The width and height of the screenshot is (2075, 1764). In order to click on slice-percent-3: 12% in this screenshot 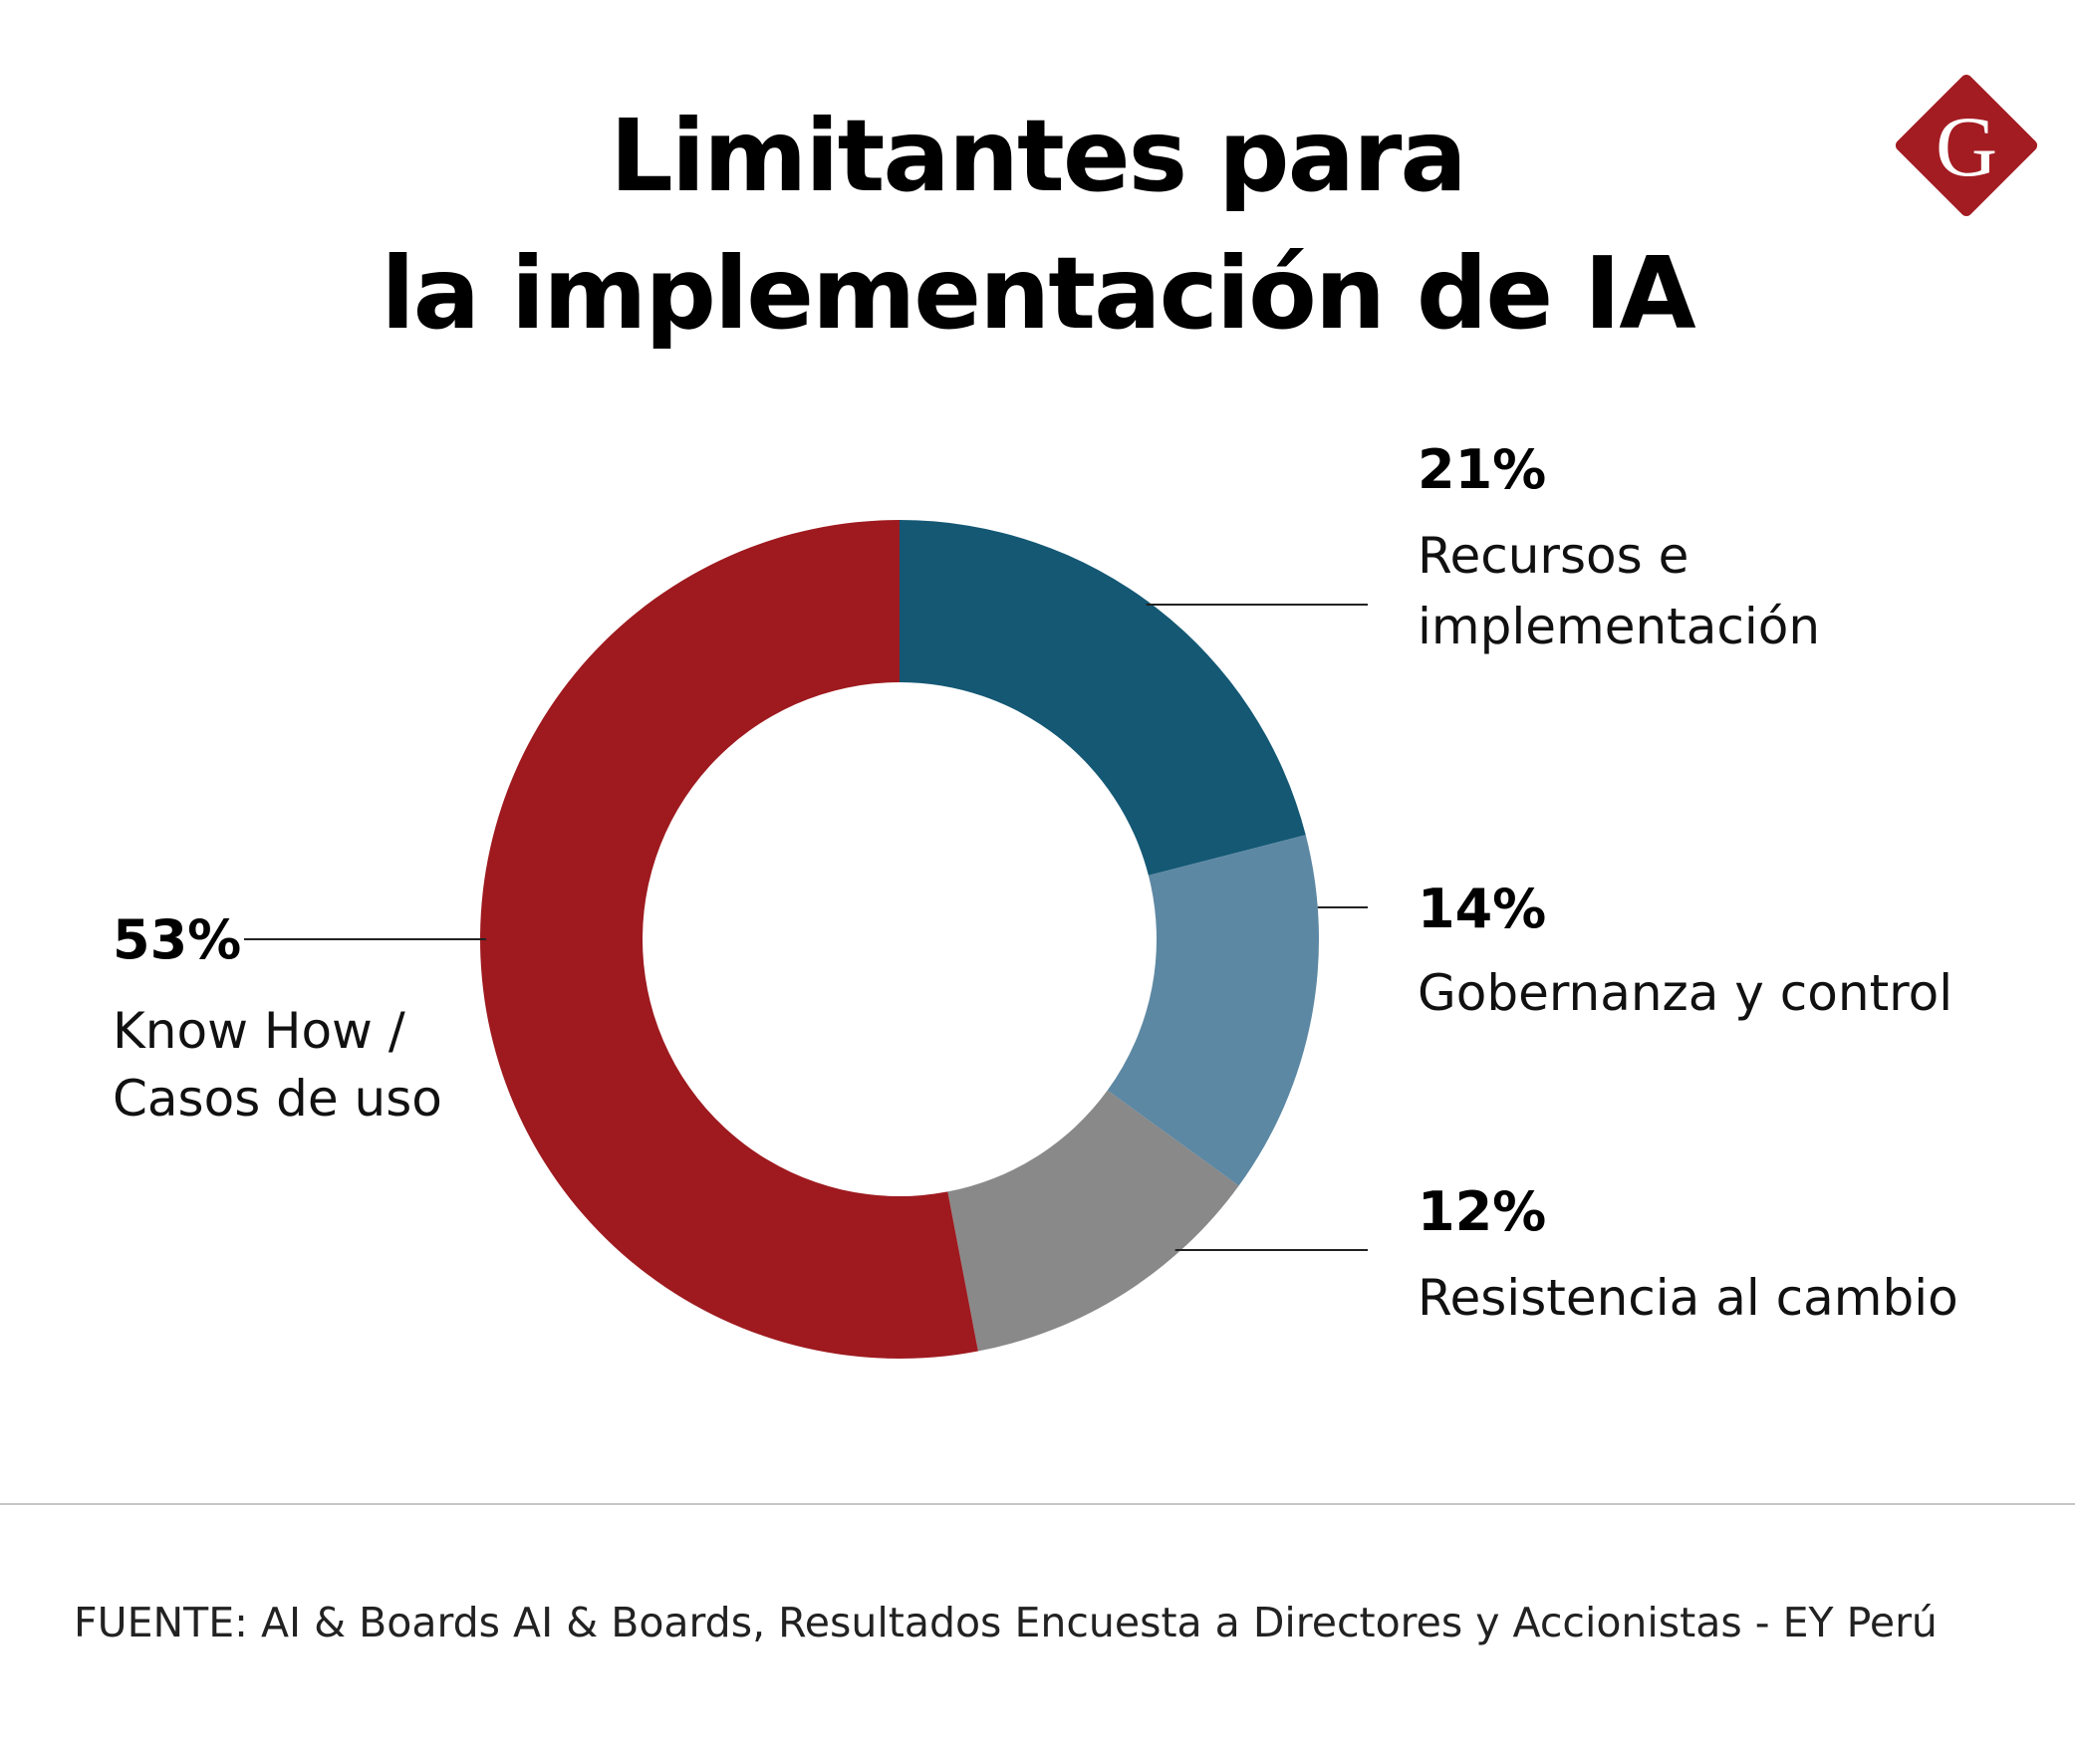, I will do `click(1482, 1211)`.